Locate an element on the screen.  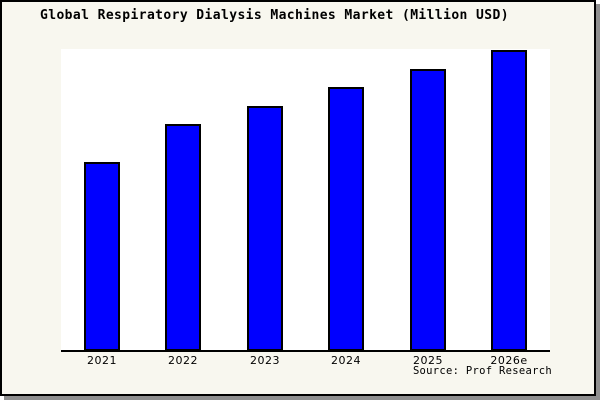
bar-2022 is located at coordinates (183, 237).